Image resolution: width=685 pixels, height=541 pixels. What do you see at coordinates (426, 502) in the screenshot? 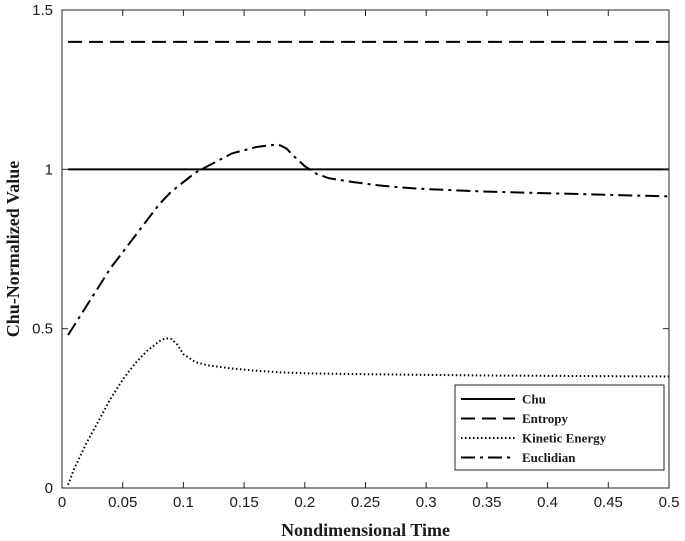
I see `x-tick-label: 0.3` at bounding box center [426, 502].